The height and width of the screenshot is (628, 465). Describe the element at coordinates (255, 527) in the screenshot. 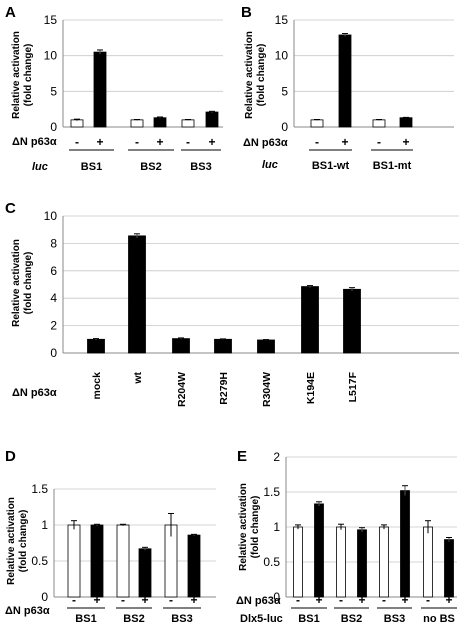

I see `panel-e-y-axis-label-line: (fold change)` at that location.